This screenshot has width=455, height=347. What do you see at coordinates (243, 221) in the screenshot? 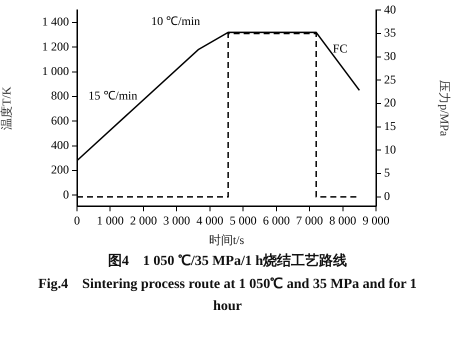
I see `x-tick-label: 5 000` at bounding box center [243, 221].